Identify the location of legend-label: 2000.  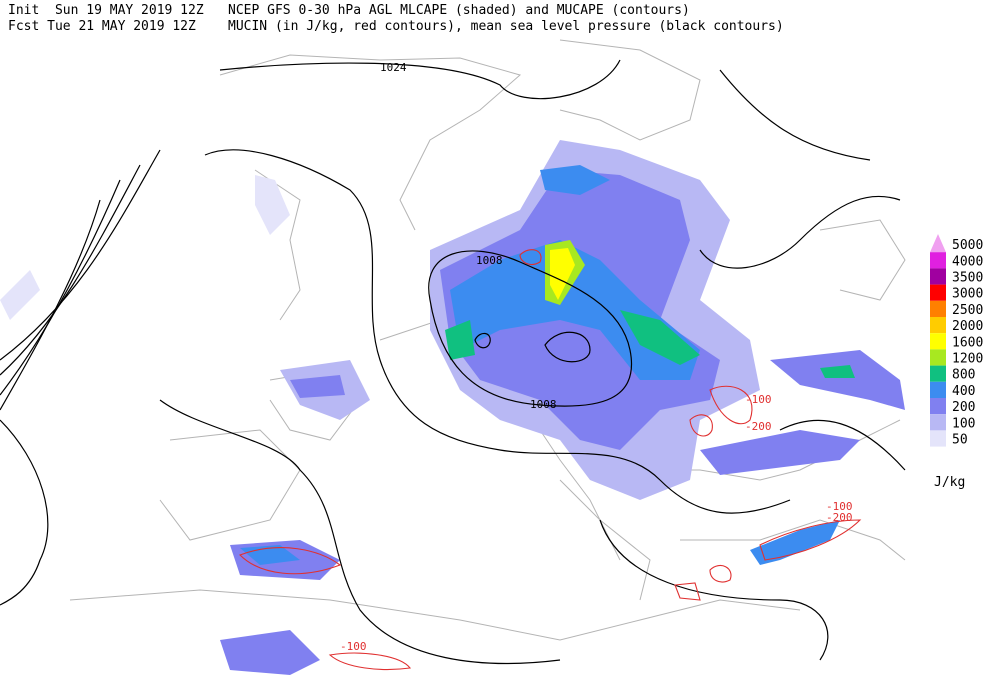
(967, 326).